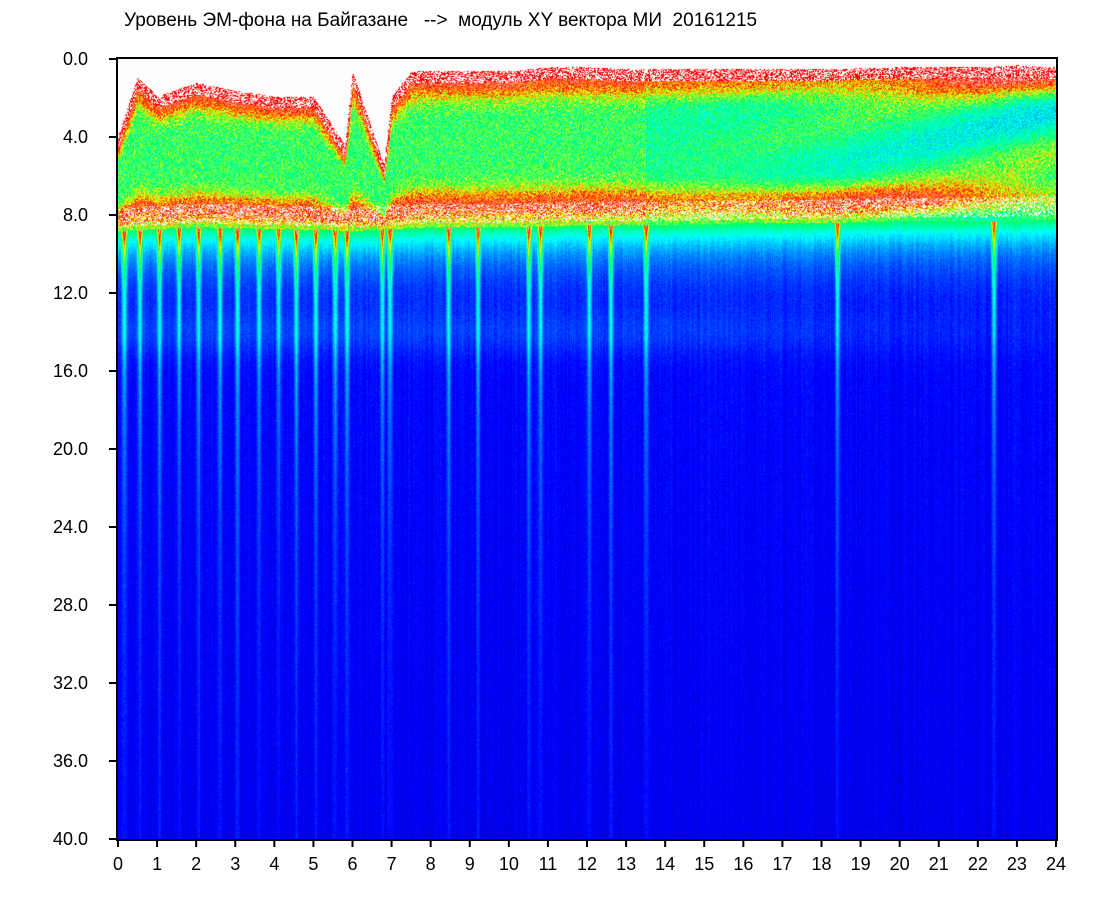 The height and width of the screenshot is (900, 1096). I want to click on x-tick-label: 8, so click(431, 864).